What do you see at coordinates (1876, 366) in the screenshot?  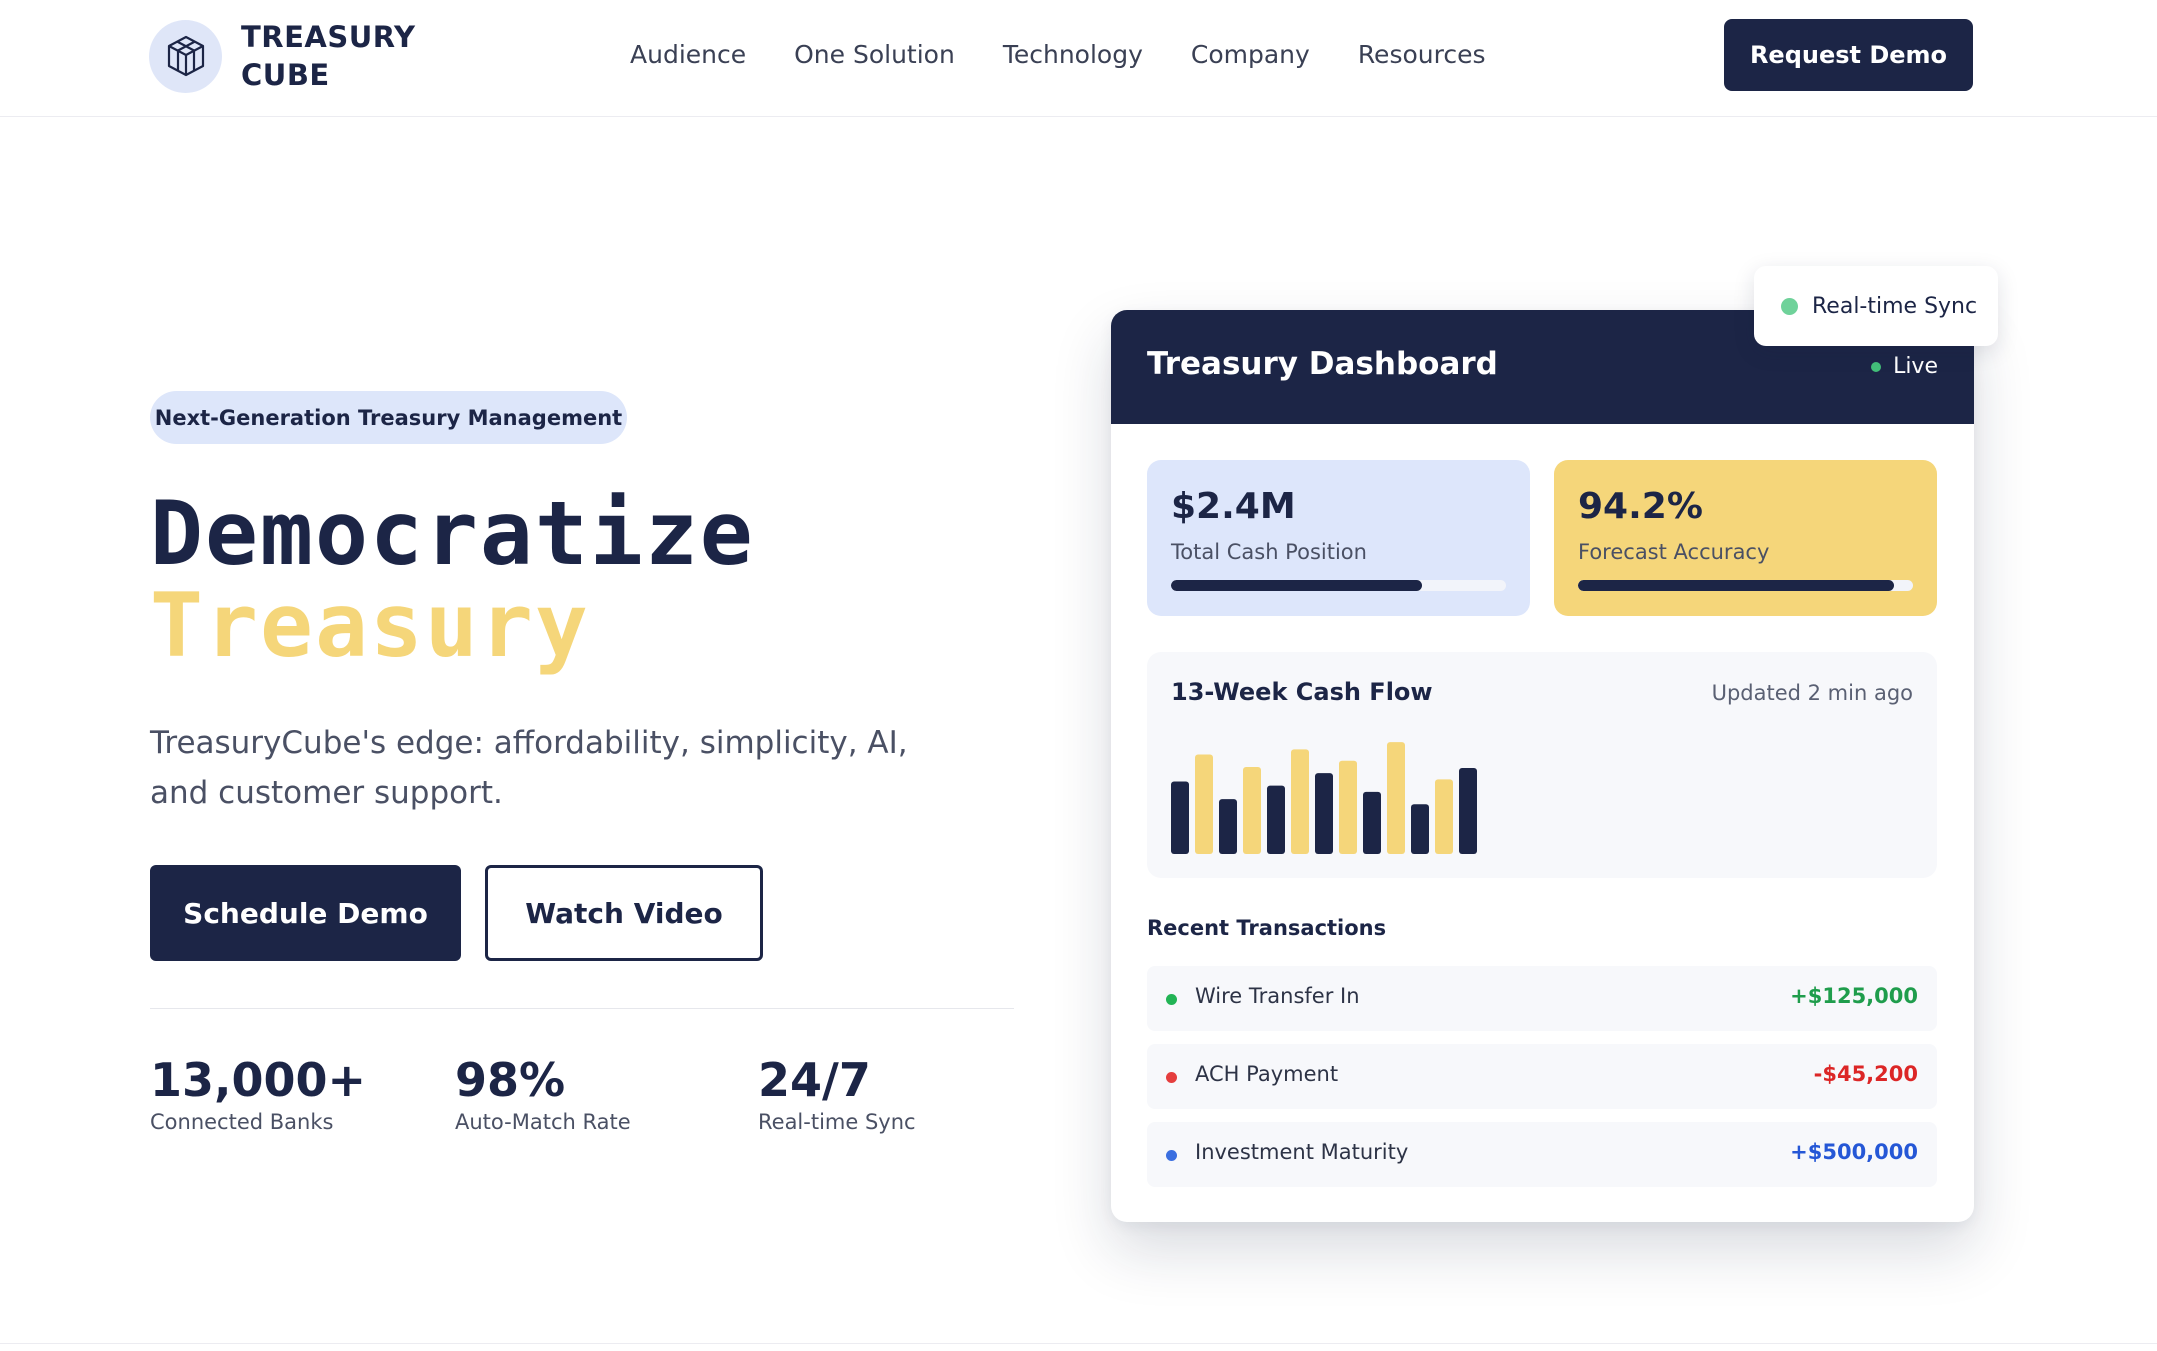 I see `live-dot-icon` at bounding box center [1876, 366].